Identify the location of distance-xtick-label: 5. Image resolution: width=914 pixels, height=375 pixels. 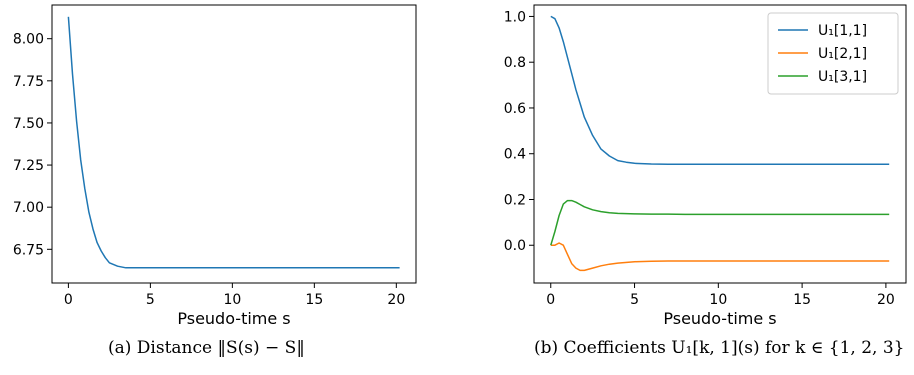
(150, 300).